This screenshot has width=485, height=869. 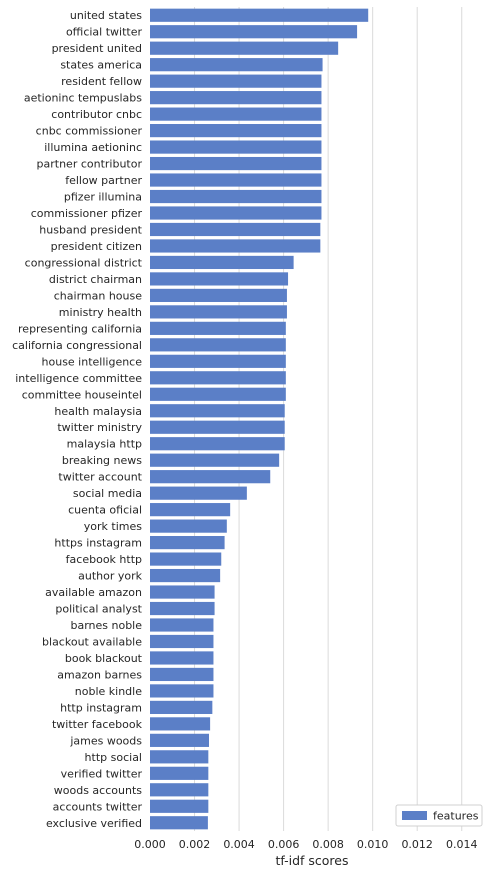 What do you see at coordinates (98, 543) in the screenshot?
I see `y-tick-label: https instagram` at bounding box center [98, 543].